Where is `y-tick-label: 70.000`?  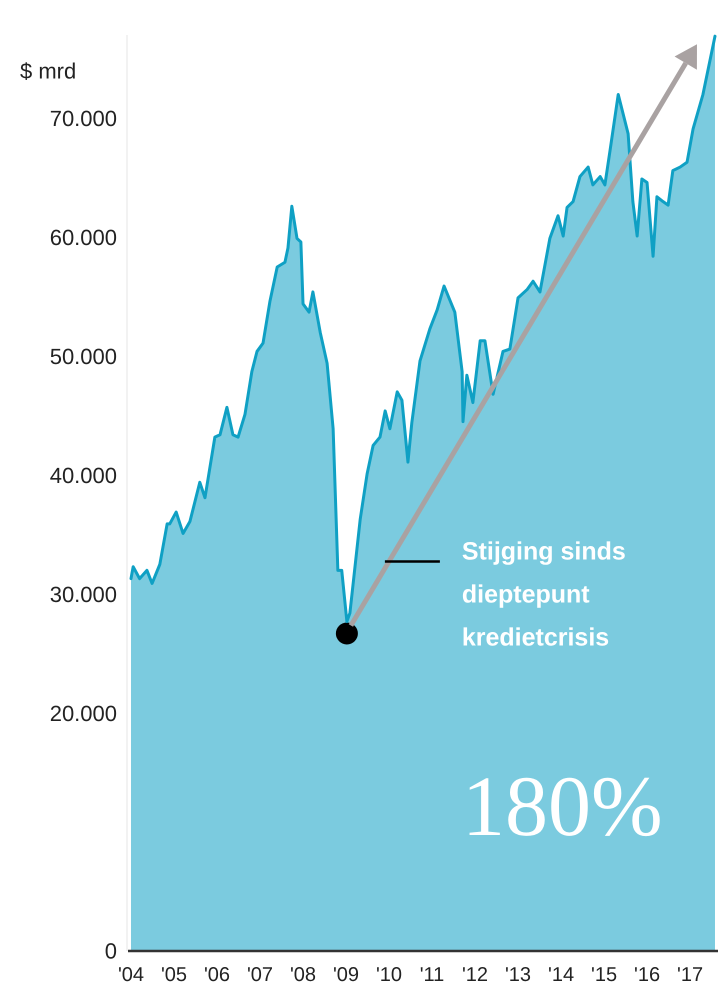 y-tick-label: 70.000 is located at coordinates (83, 118).